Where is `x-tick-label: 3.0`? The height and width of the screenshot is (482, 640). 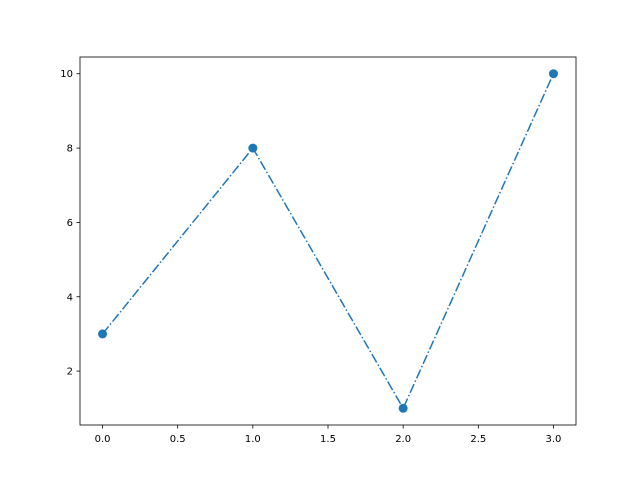
x-tick-label: 3.0 is located at coordinates (554, 439).